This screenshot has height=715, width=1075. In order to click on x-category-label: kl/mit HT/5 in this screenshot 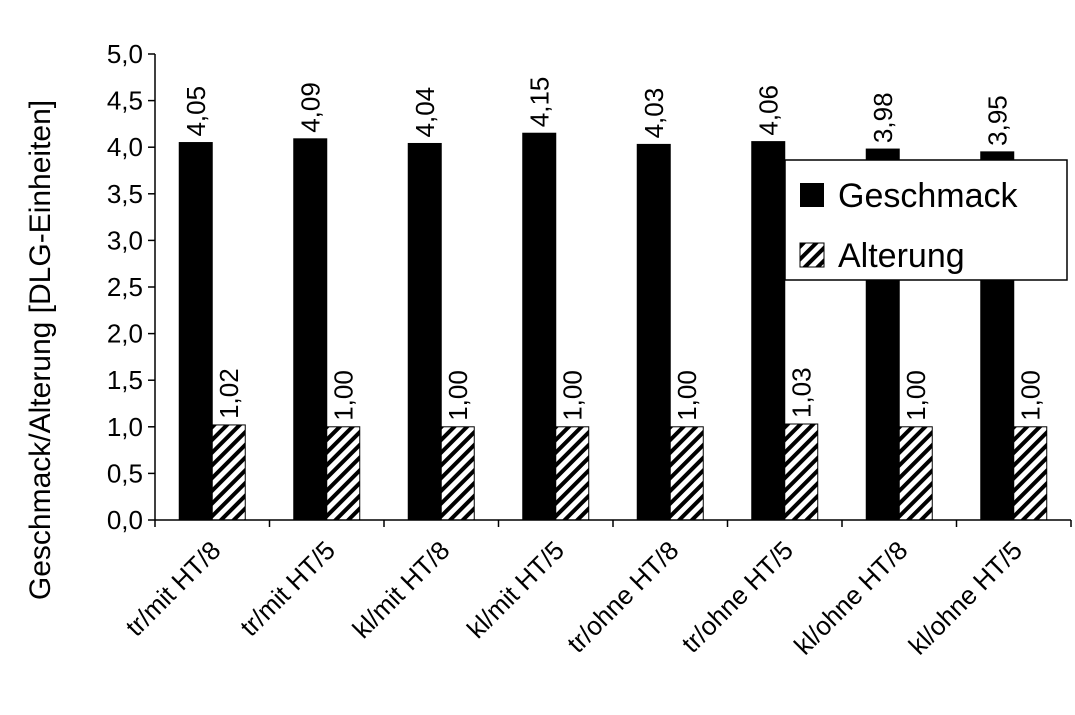, I will do `click(515, 589)`.